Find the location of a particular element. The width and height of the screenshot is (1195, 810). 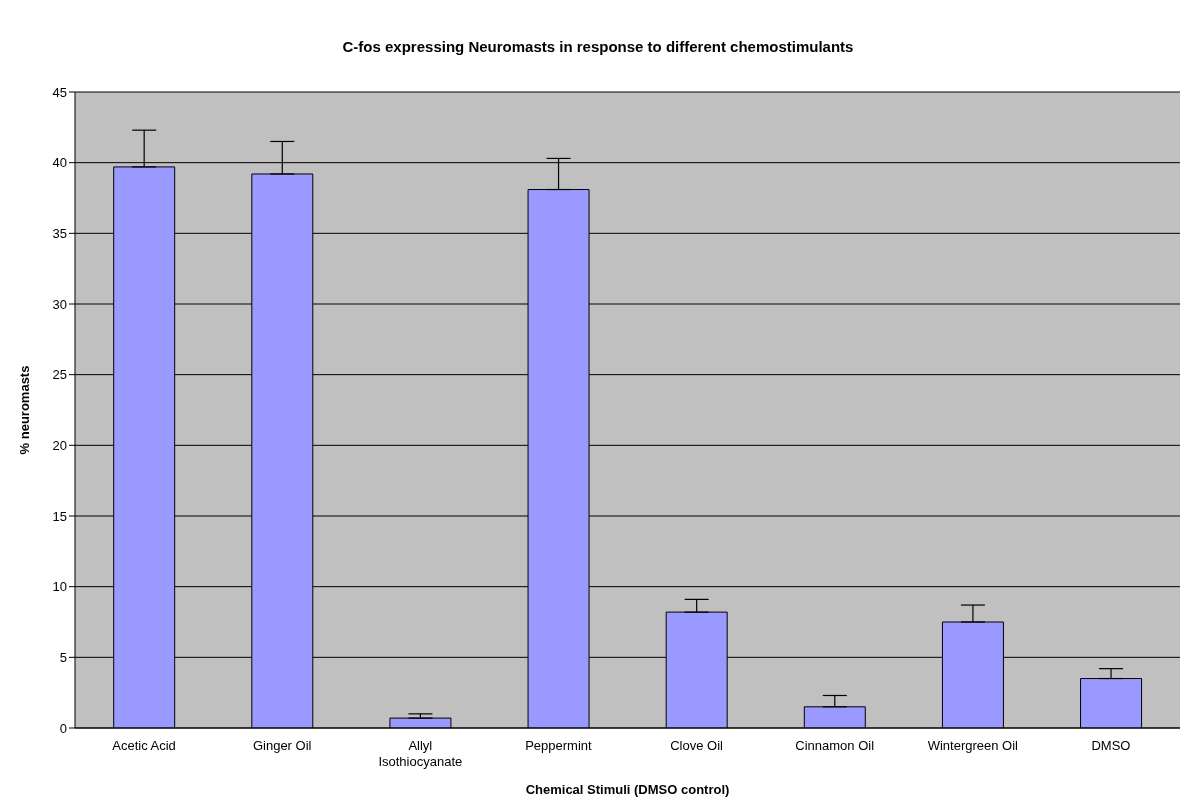

y-tick-label: 15 is located at coordinates (59, 516).